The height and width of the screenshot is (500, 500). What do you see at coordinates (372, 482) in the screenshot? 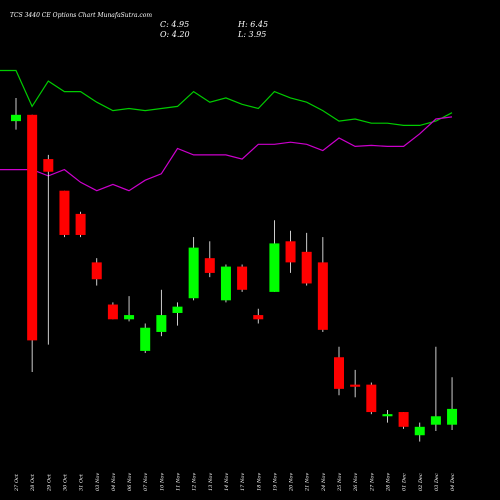
I see `x-tick-label: 27 Nov` at bounding box center [372, 482].